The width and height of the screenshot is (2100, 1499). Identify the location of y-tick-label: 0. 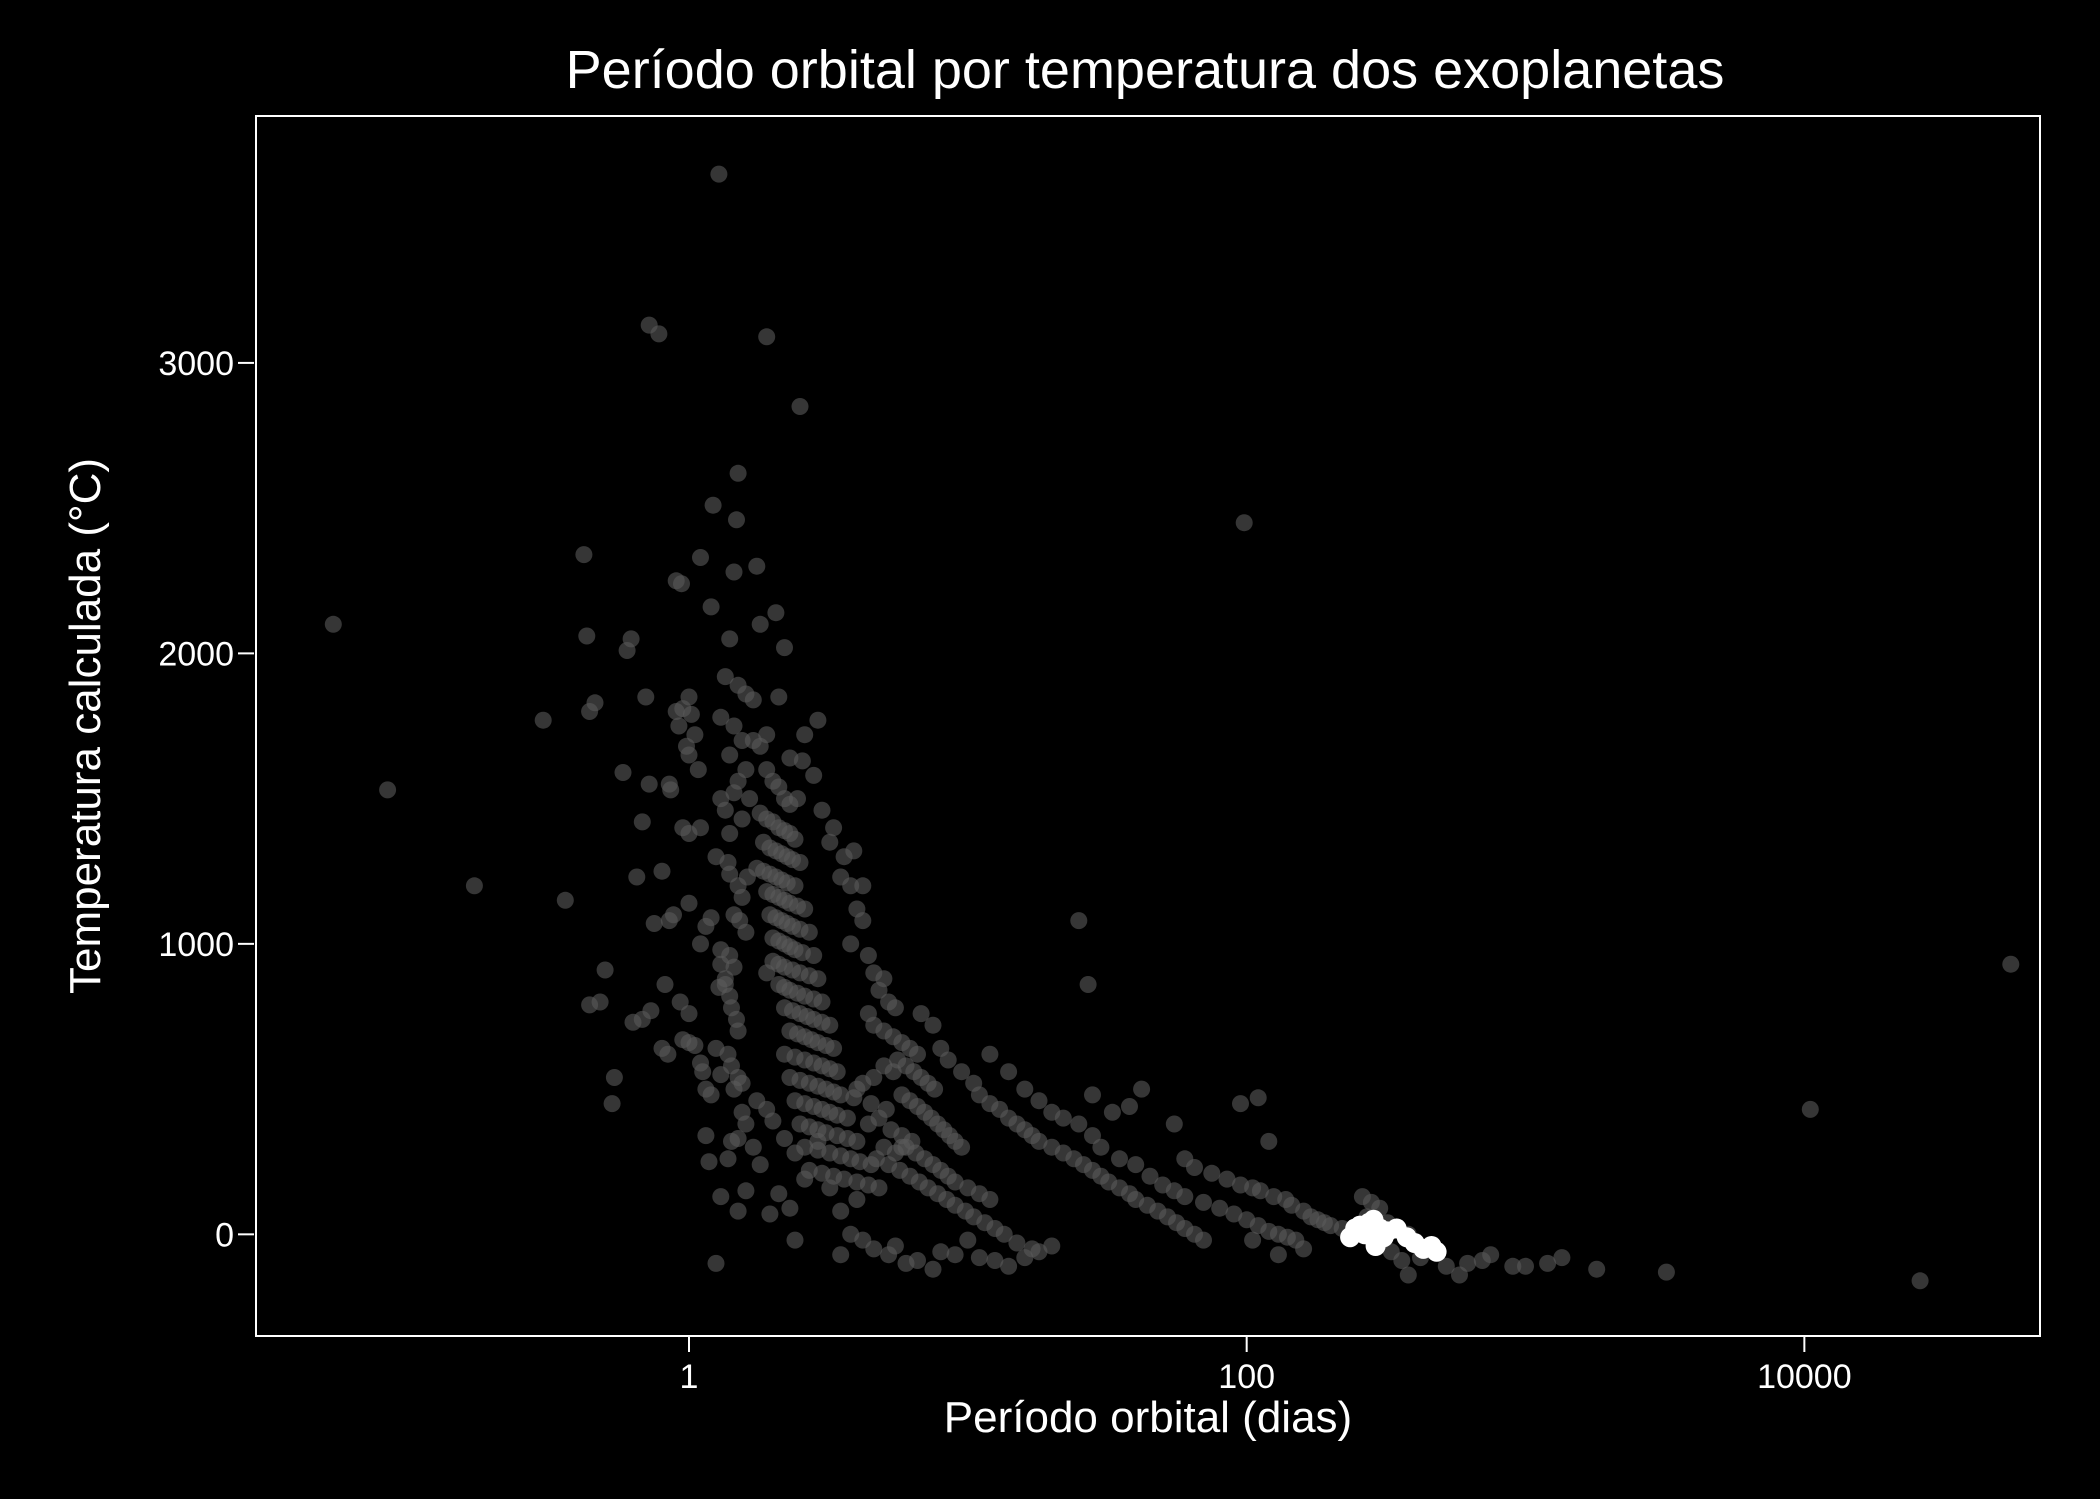
(224, 1235).